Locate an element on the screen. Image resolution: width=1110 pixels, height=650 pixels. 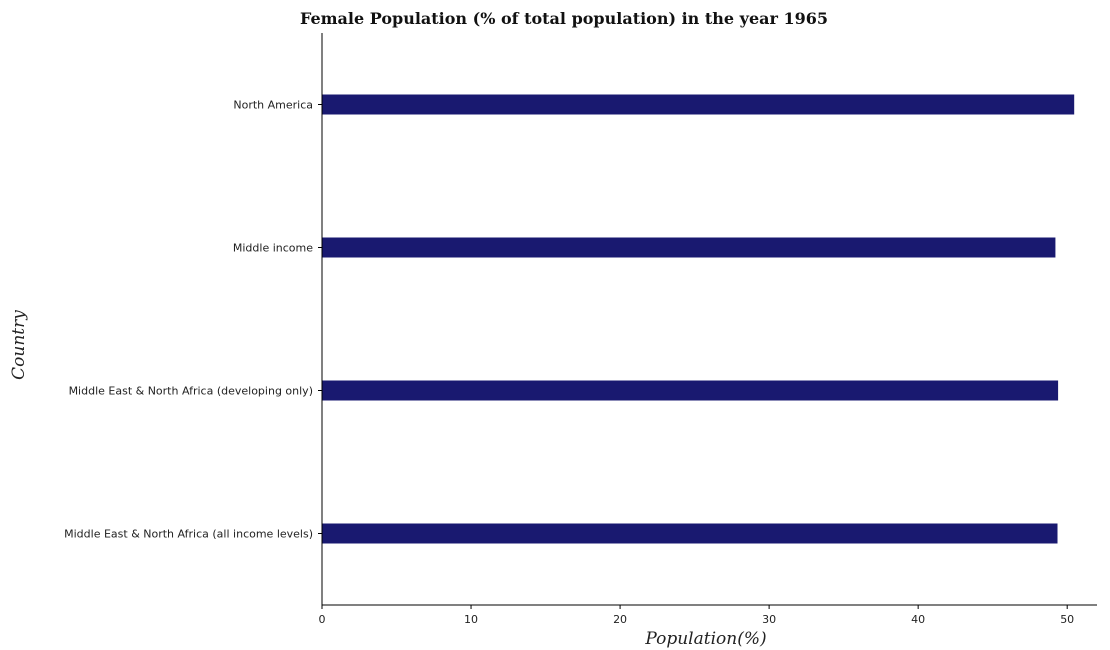
x-tick-label: 40 is located at coordinates (918, 619).